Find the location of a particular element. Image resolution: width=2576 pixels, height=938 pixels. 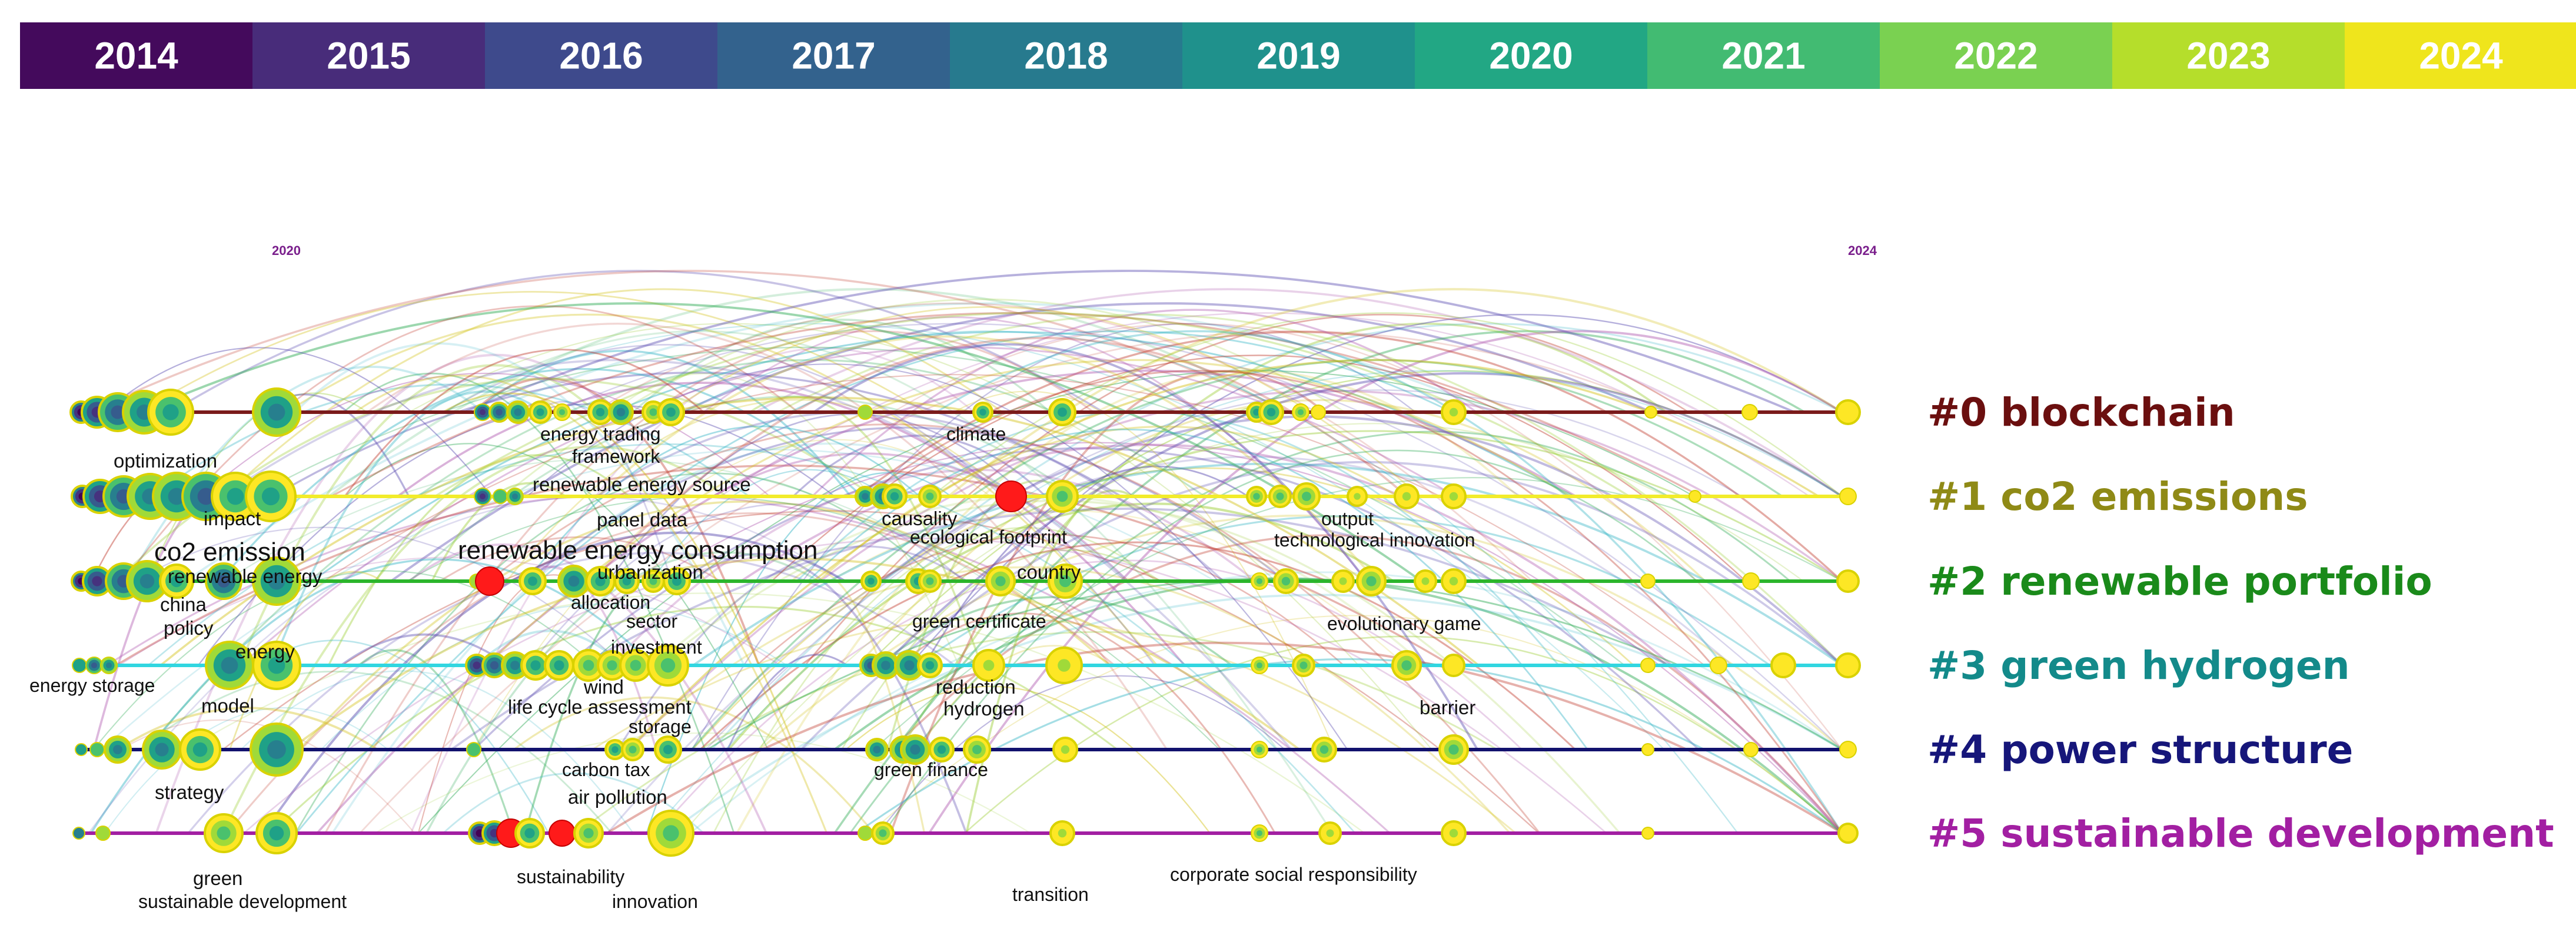

keyword-label: energy trading is located at coordinates (600, 434).